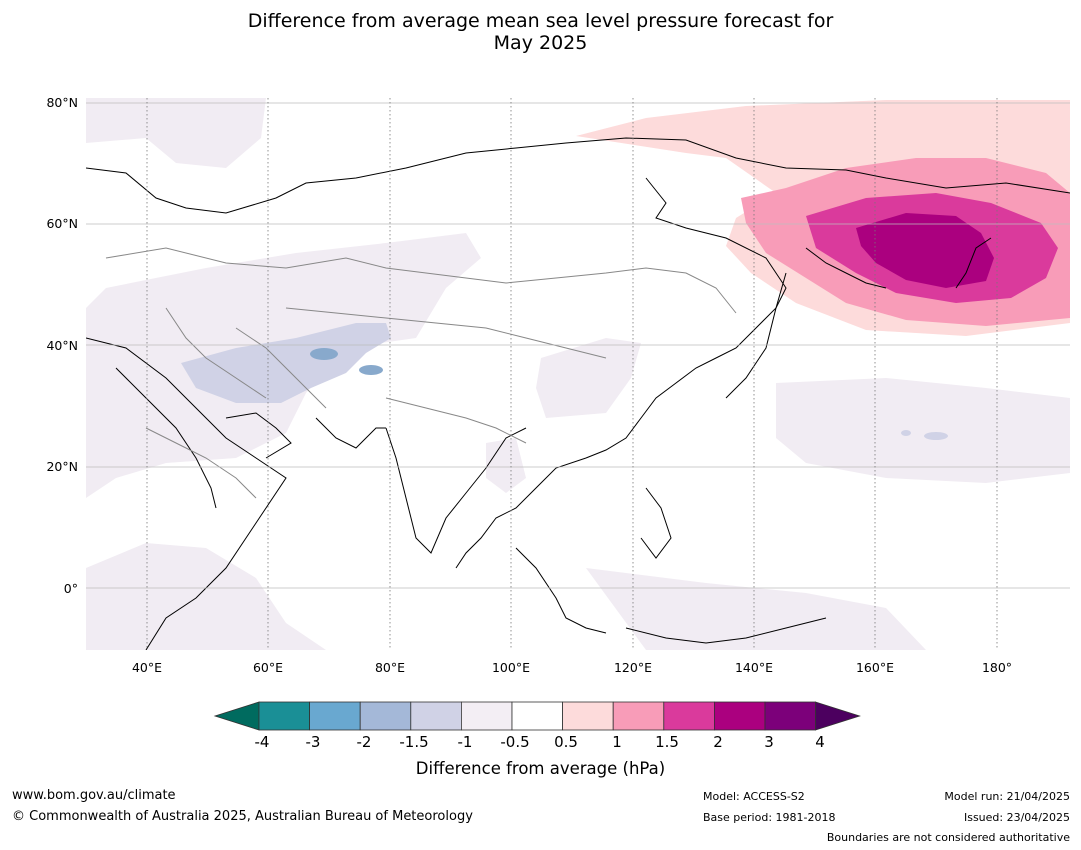 The image size is (1081, 850). I want to click on colorbar-tick: -4, so click(262, 742).